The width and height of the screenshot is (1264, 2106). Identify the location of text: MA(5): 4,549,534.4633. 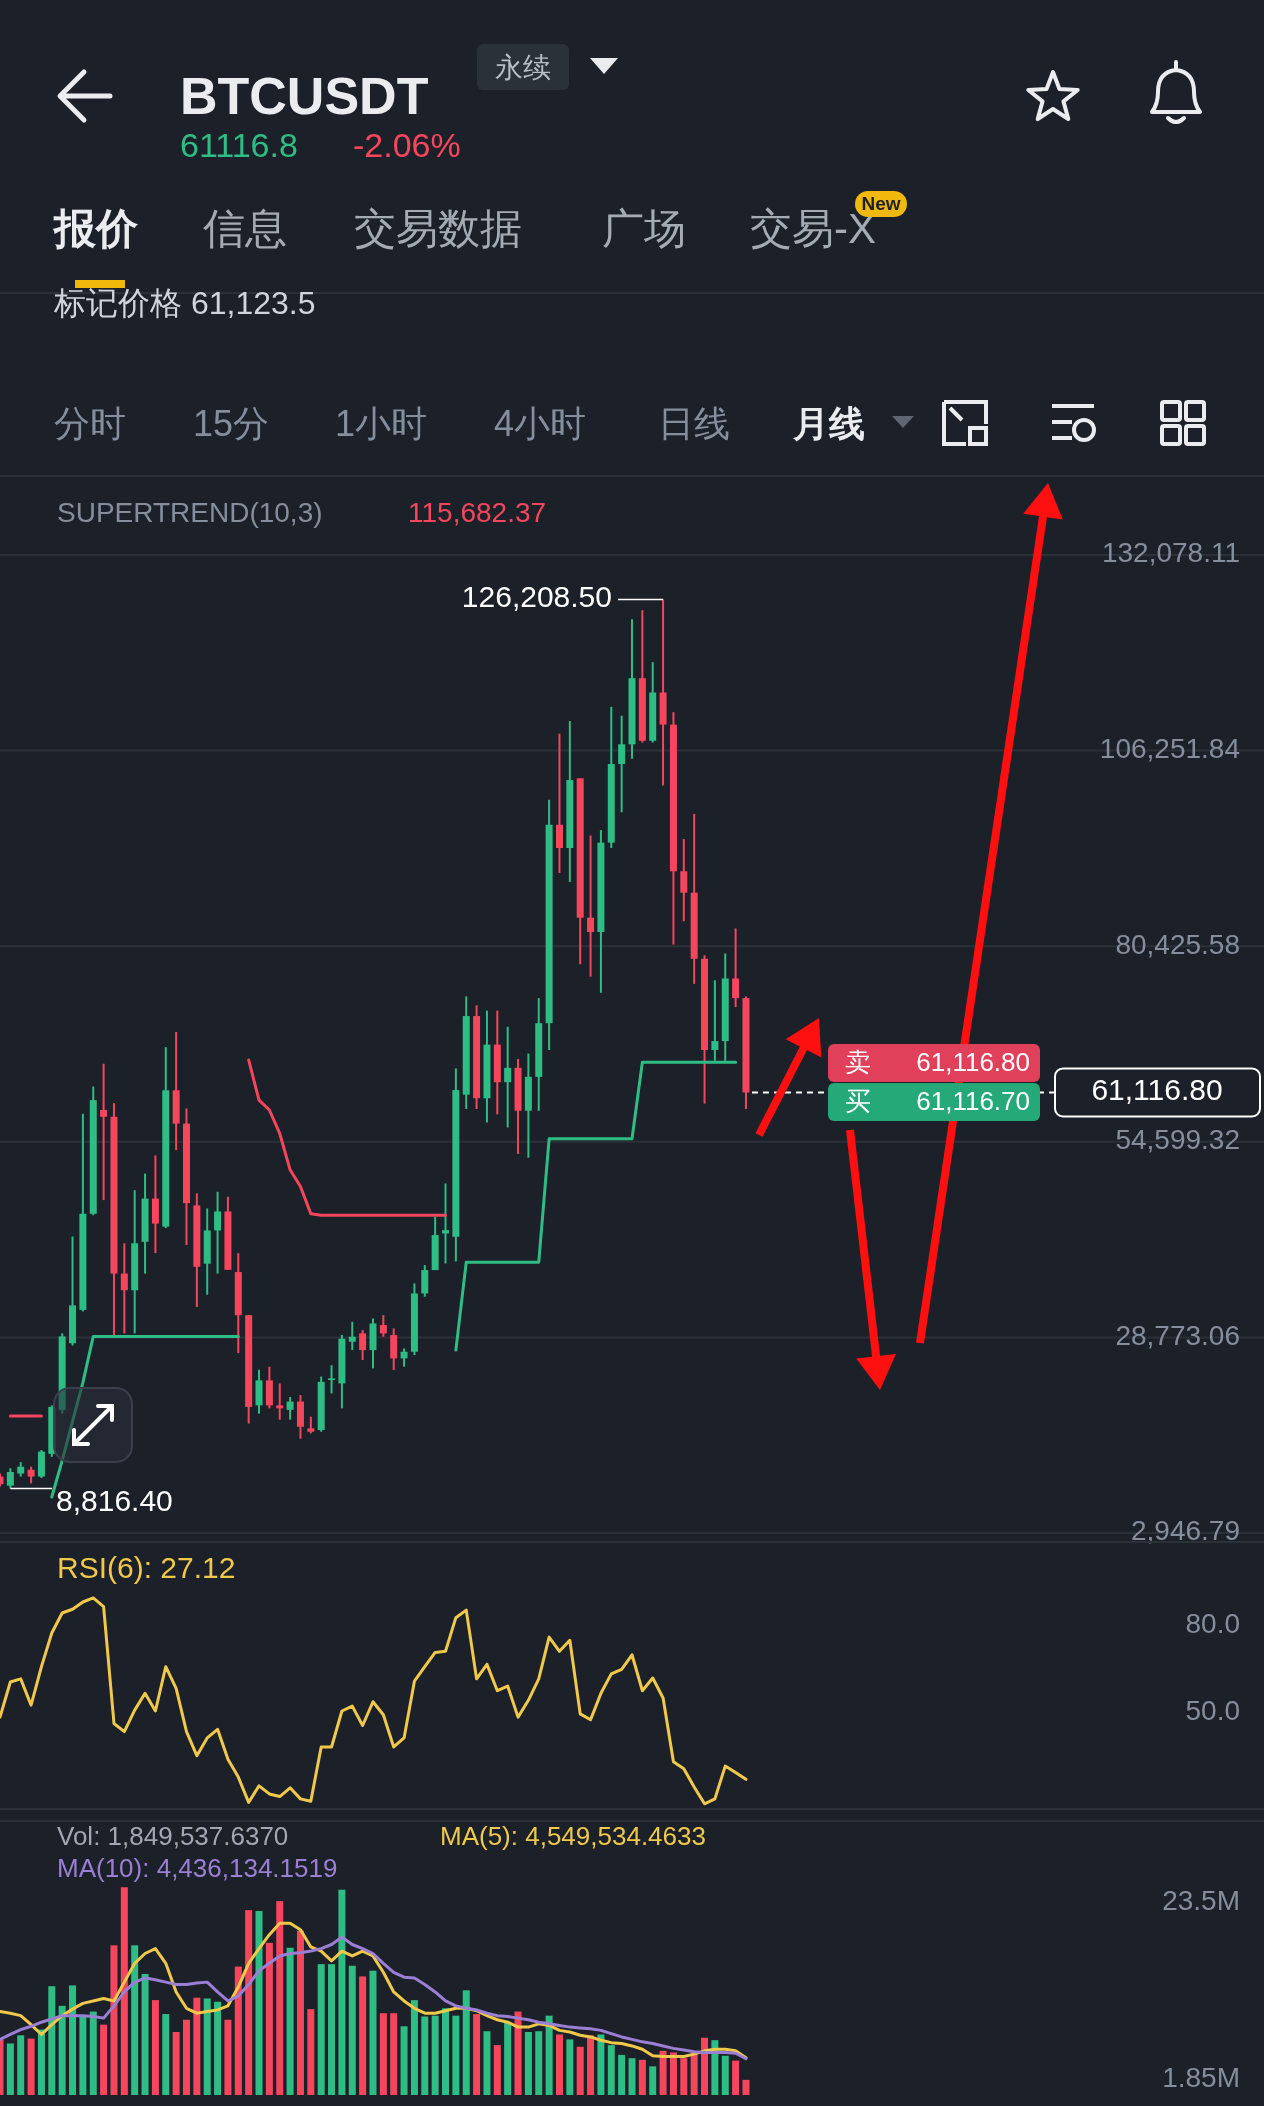
(573, 1836).